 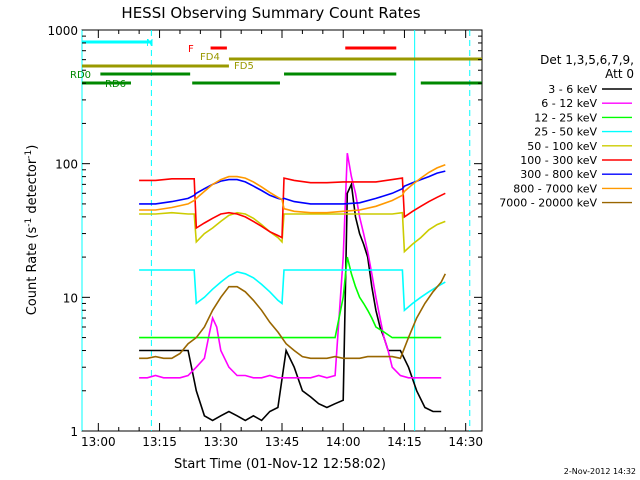 What do you see at coordinates (404, 442) in the screenshot?
I see `x-tick-label-5: 14:15` at bounding box center [404, 442].